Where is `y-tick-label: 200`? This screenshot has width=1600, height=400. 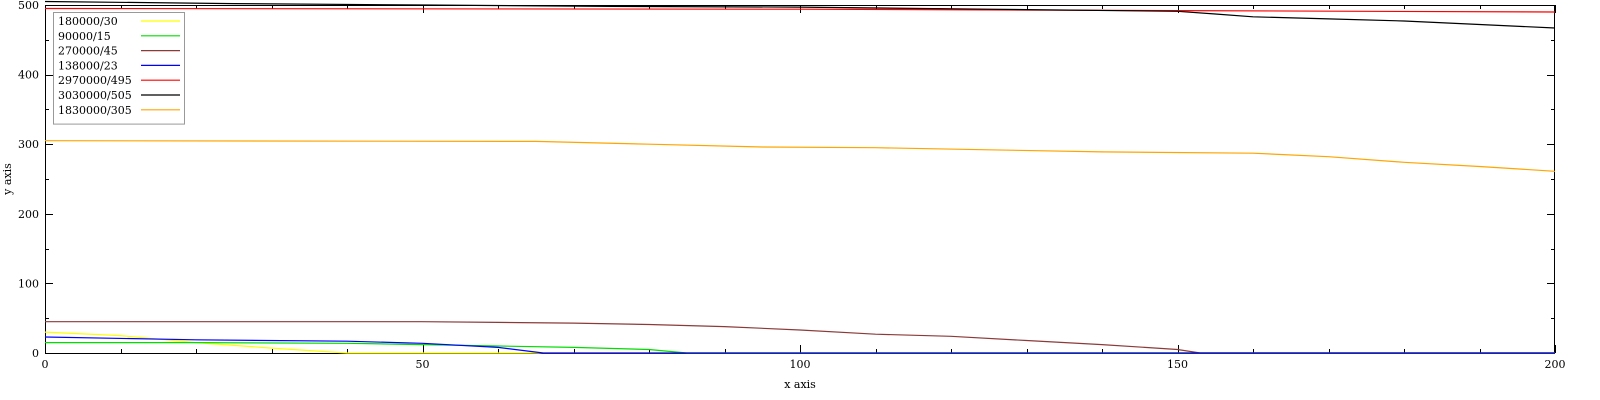 y-tick-label: 200 is located at coordinates (28, 214).